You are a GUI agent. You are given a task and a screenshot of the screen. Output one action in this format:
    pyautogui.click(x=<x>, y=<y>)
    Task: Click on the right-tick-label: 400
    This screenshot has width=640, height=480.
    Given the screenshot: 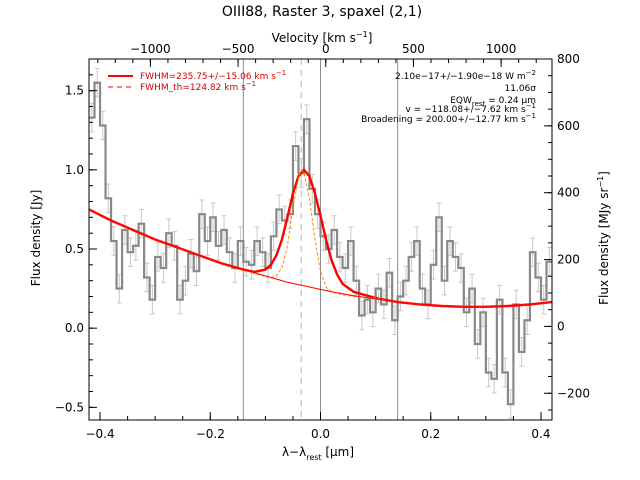 What is the action you would take?
    pyautogui.click(x=568, y=193)
    